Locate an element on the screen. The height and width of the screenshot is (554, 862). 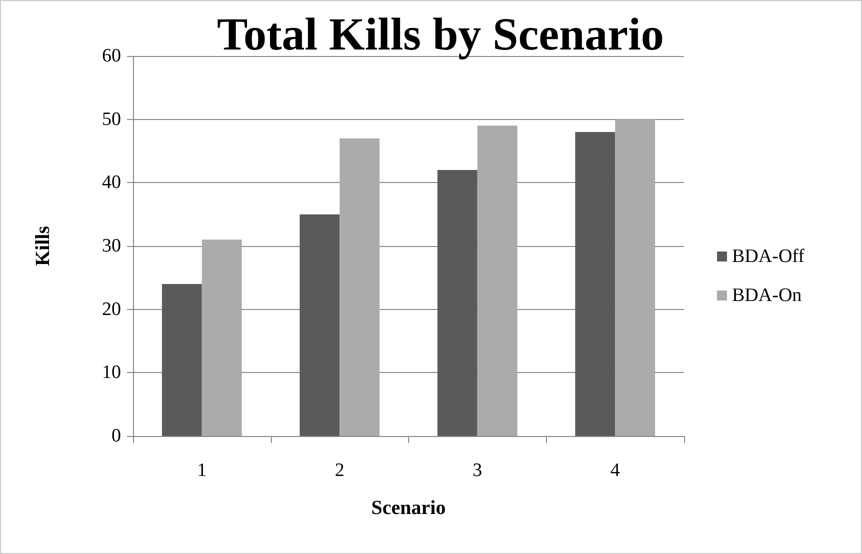
y-tick-label: 10 is located at coordinates (111, 373).